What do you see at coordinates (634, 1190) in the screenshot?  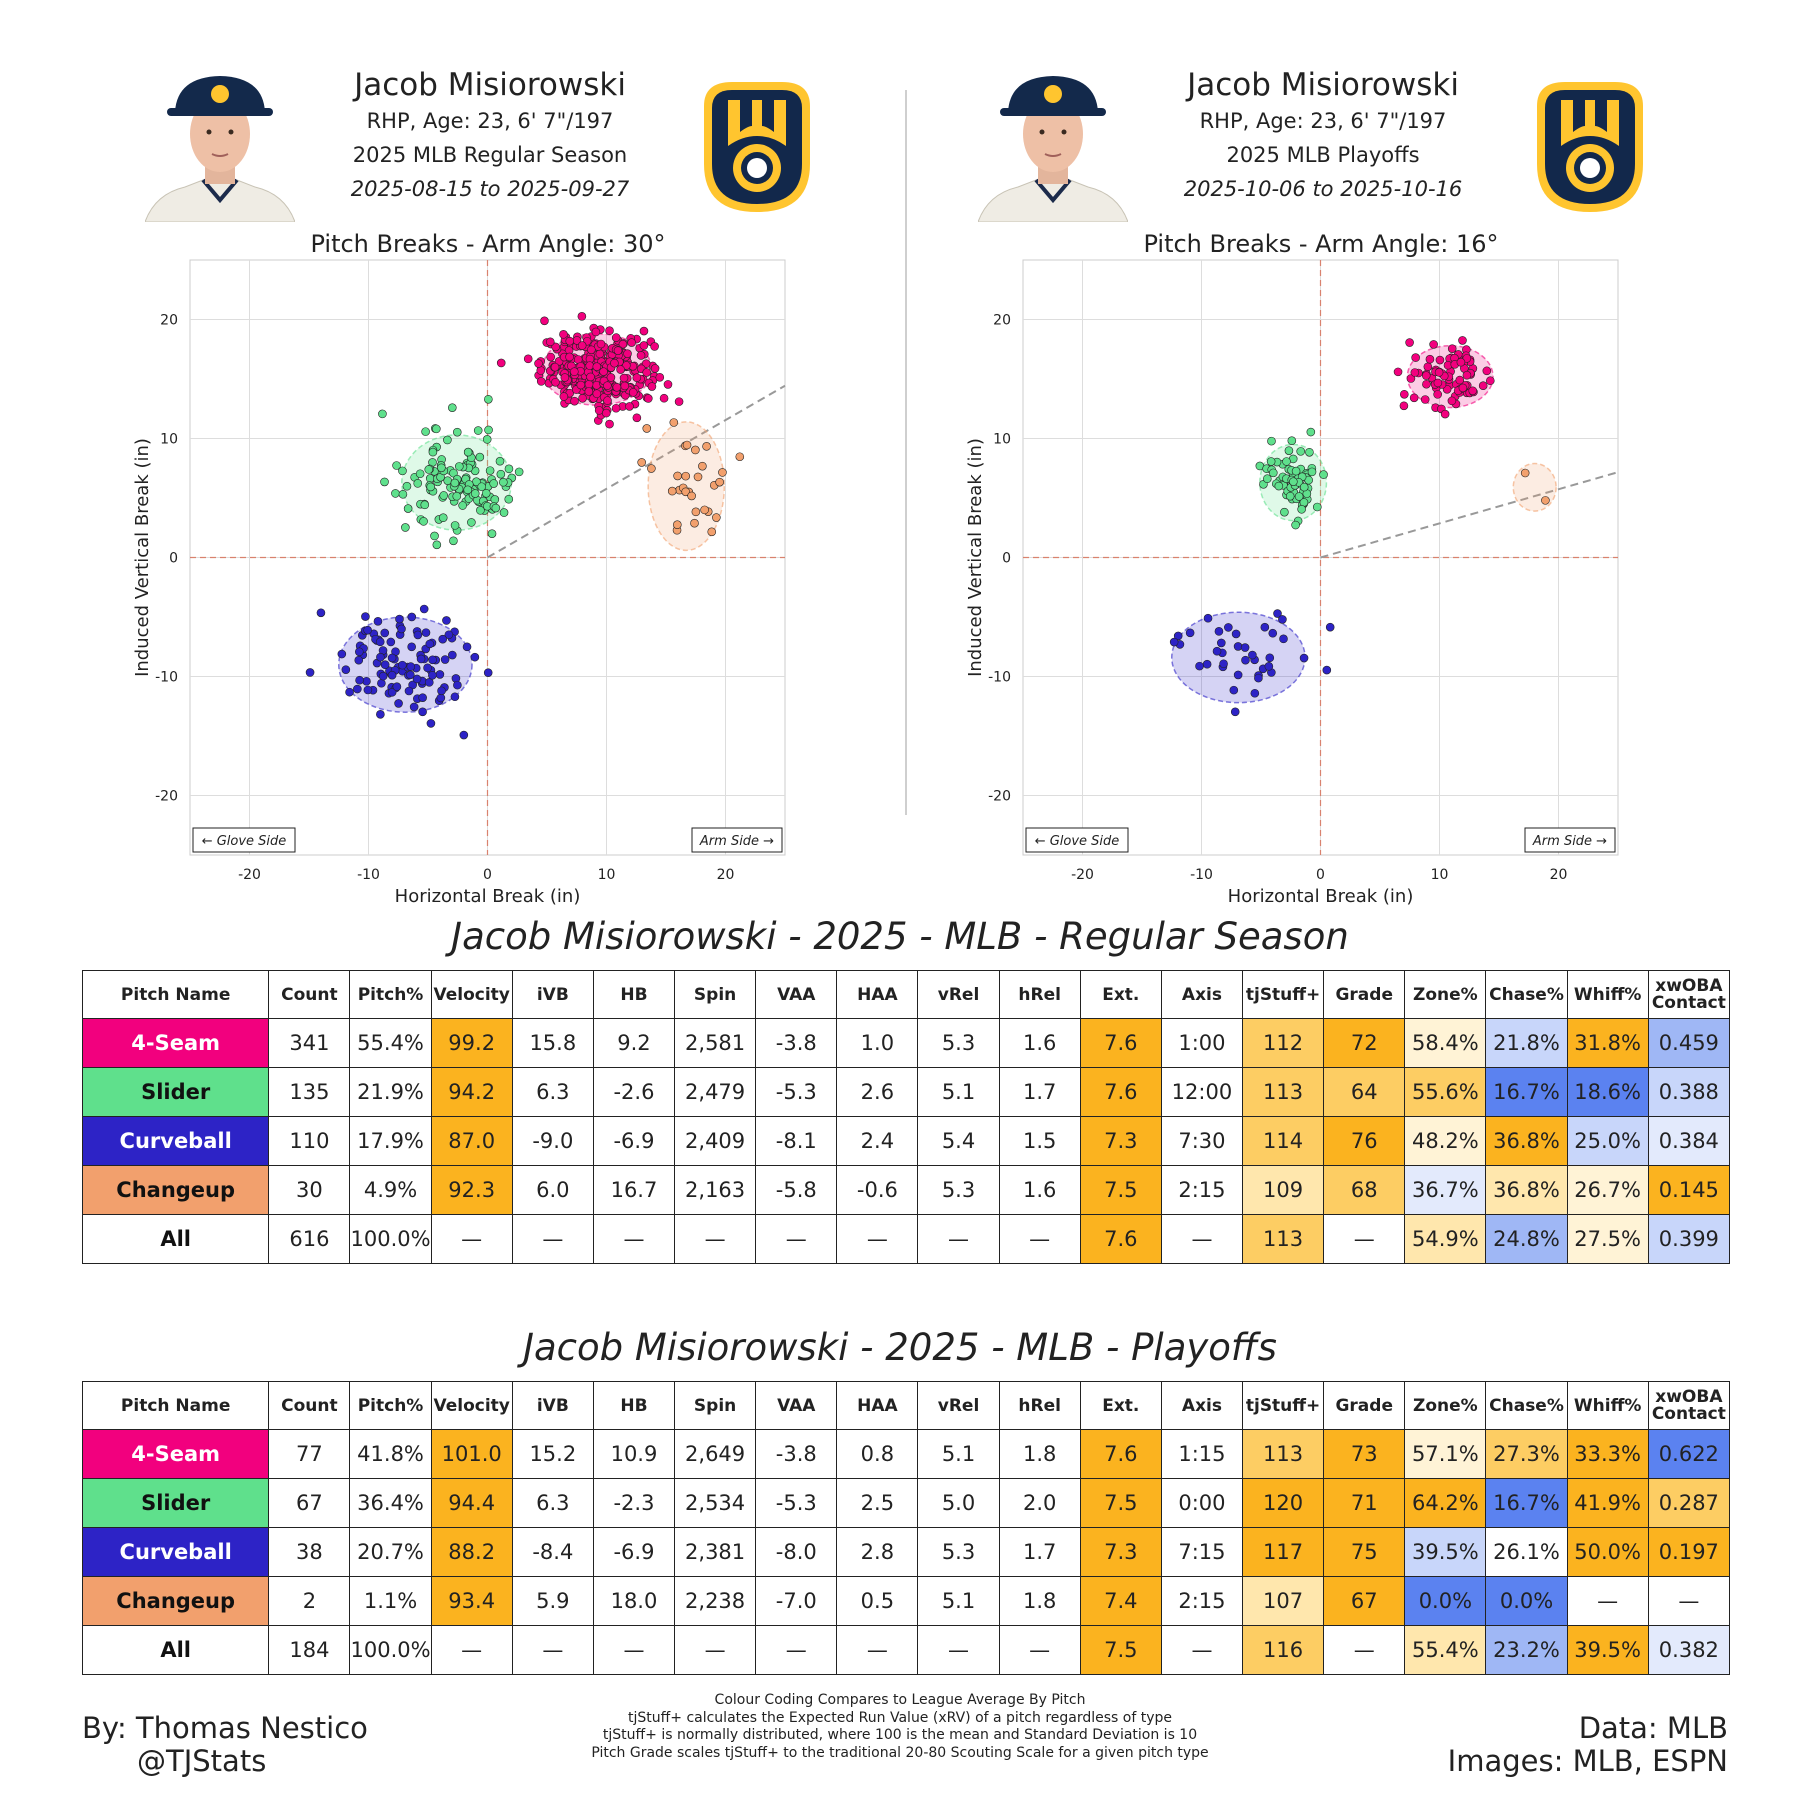 I see `stat-cell: 16.7` at bounding box center [634, 1190].